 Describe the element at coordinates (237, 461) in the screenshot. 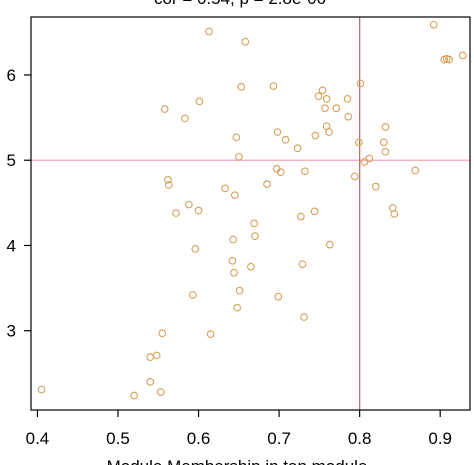

I see `x-axis-label: Module Membership in tan module` at that location.